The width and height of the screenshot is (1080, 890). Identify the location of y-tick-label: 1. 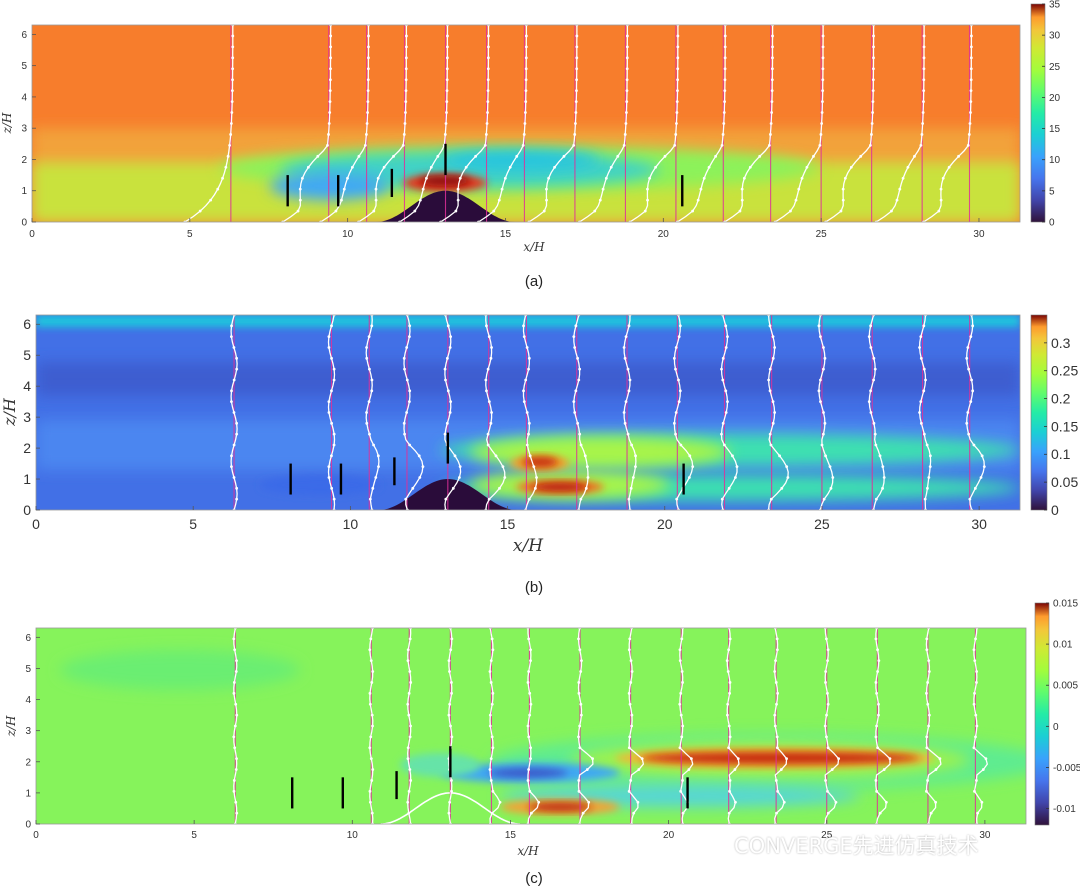
(27, 479).